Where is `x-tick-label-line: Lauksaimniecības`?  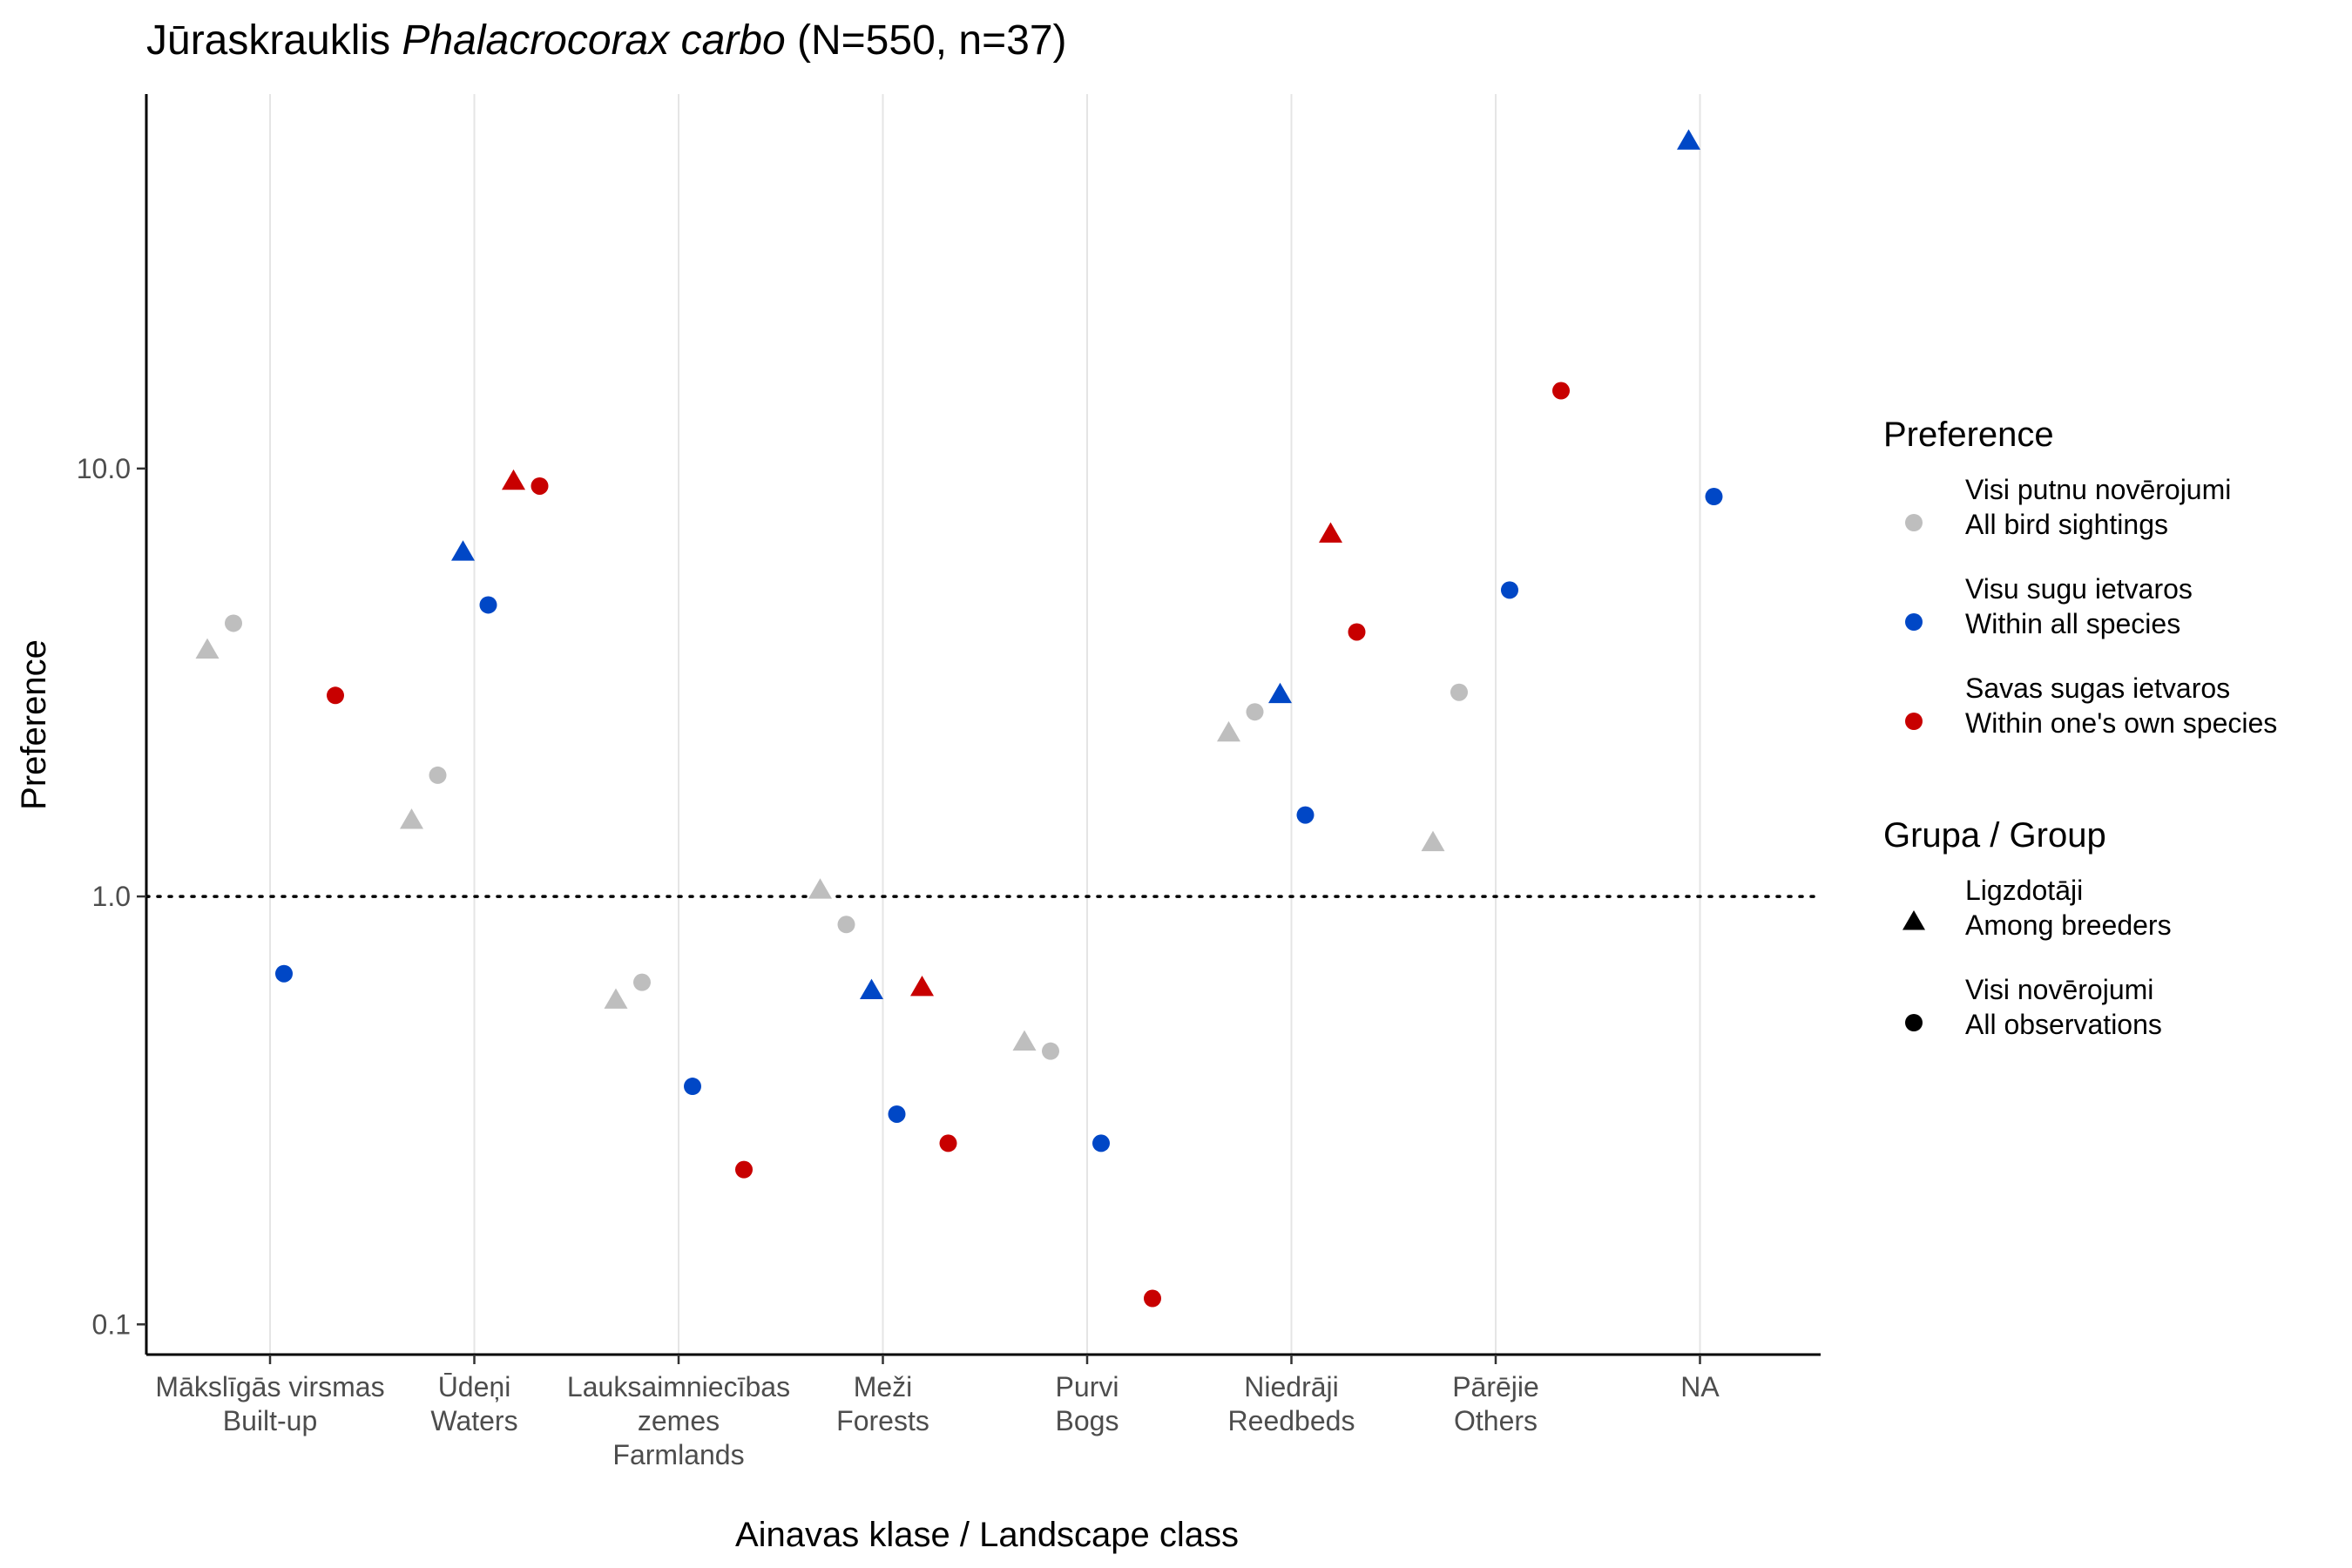
x-tick-label-line: Lauksaimniecības is located at coordinates (678, 1386).